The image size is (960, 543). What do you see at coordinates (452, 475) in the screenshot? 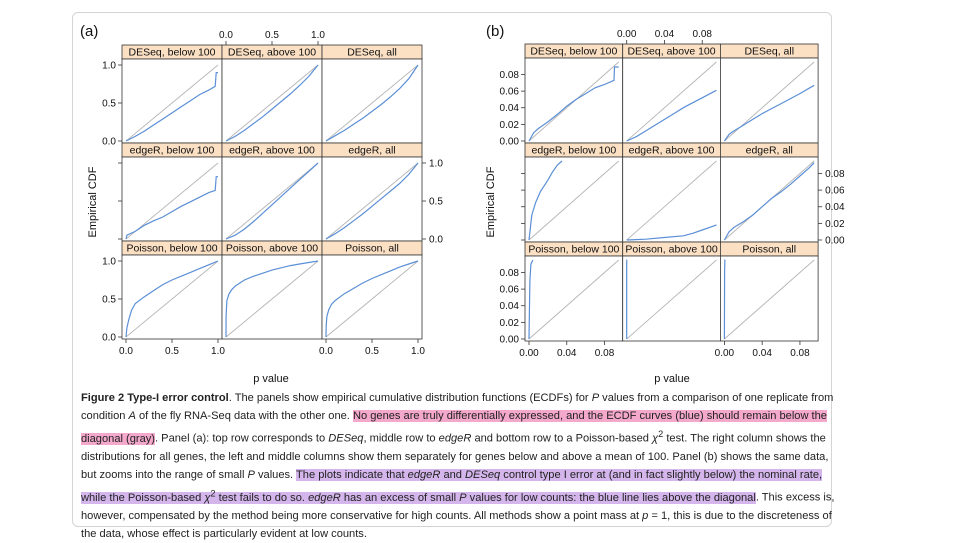
I see `caption-text: and` at bounding box center [452, 475].